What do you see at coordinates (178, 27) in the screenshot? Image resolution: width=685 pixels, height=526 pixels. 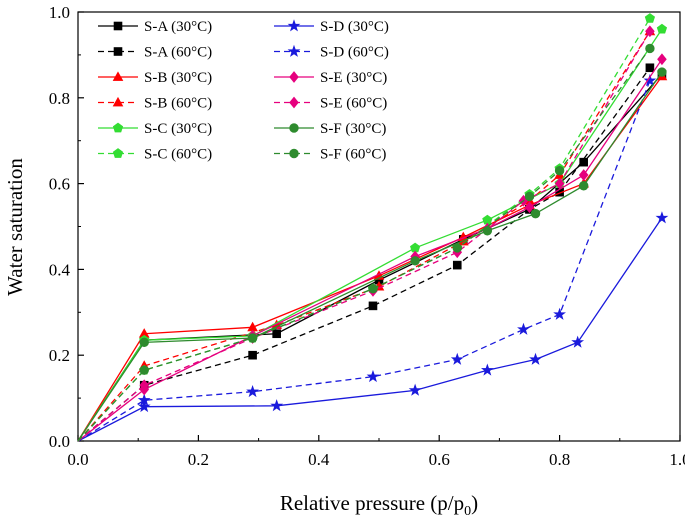 I see `legend-label: S-A (30°C)` at bounding box center [178, 27].